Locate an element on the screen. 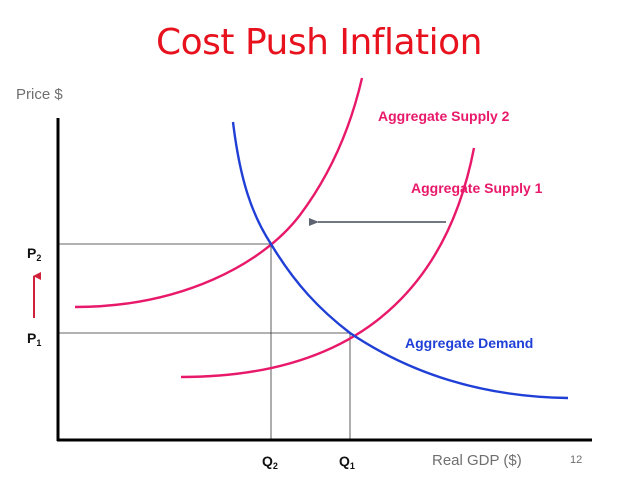 The width and height of the screenshot is (638, 478). p2-label: P2 is located at coordinates (34, 254).